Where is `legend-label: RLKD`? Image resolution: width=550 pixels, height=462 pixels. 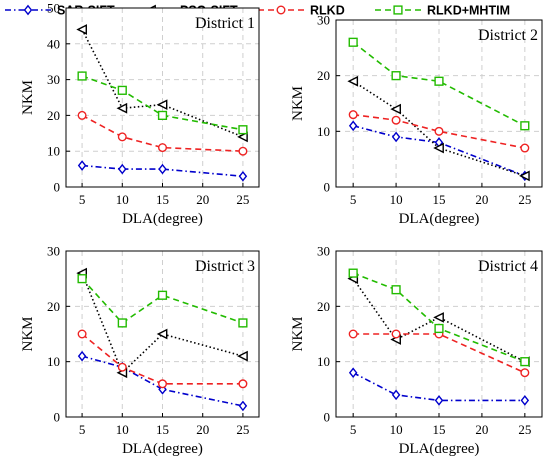 legend-label: RLKD is located at coordinates (327, 11).